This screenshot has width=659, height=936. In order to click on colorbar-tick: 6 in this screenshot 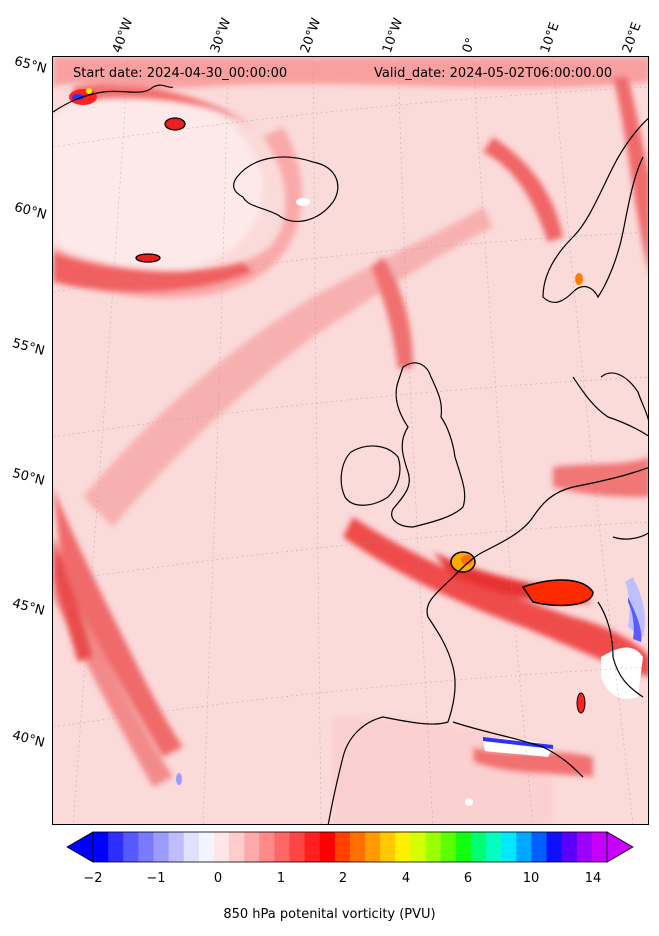, I will do `click(468, 878)`.